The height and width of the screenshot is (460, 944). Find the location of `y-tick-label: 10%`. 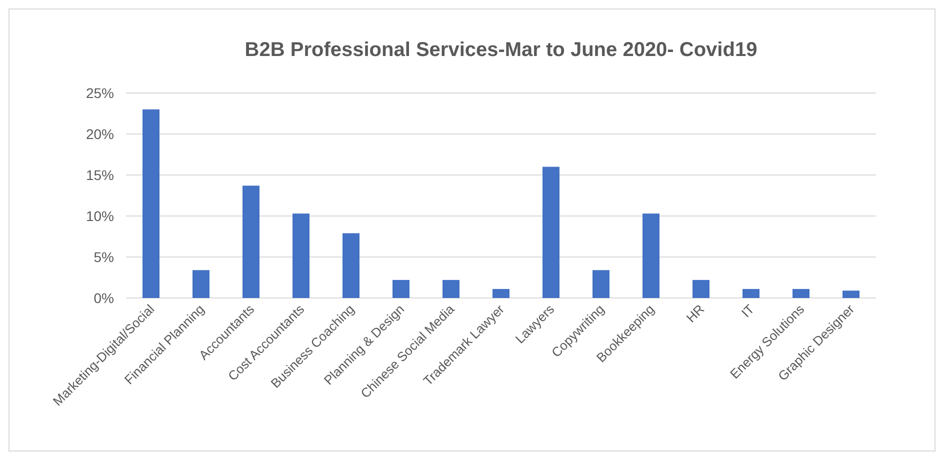

y-tick-label: 10% is located at coordinates (100, 216).